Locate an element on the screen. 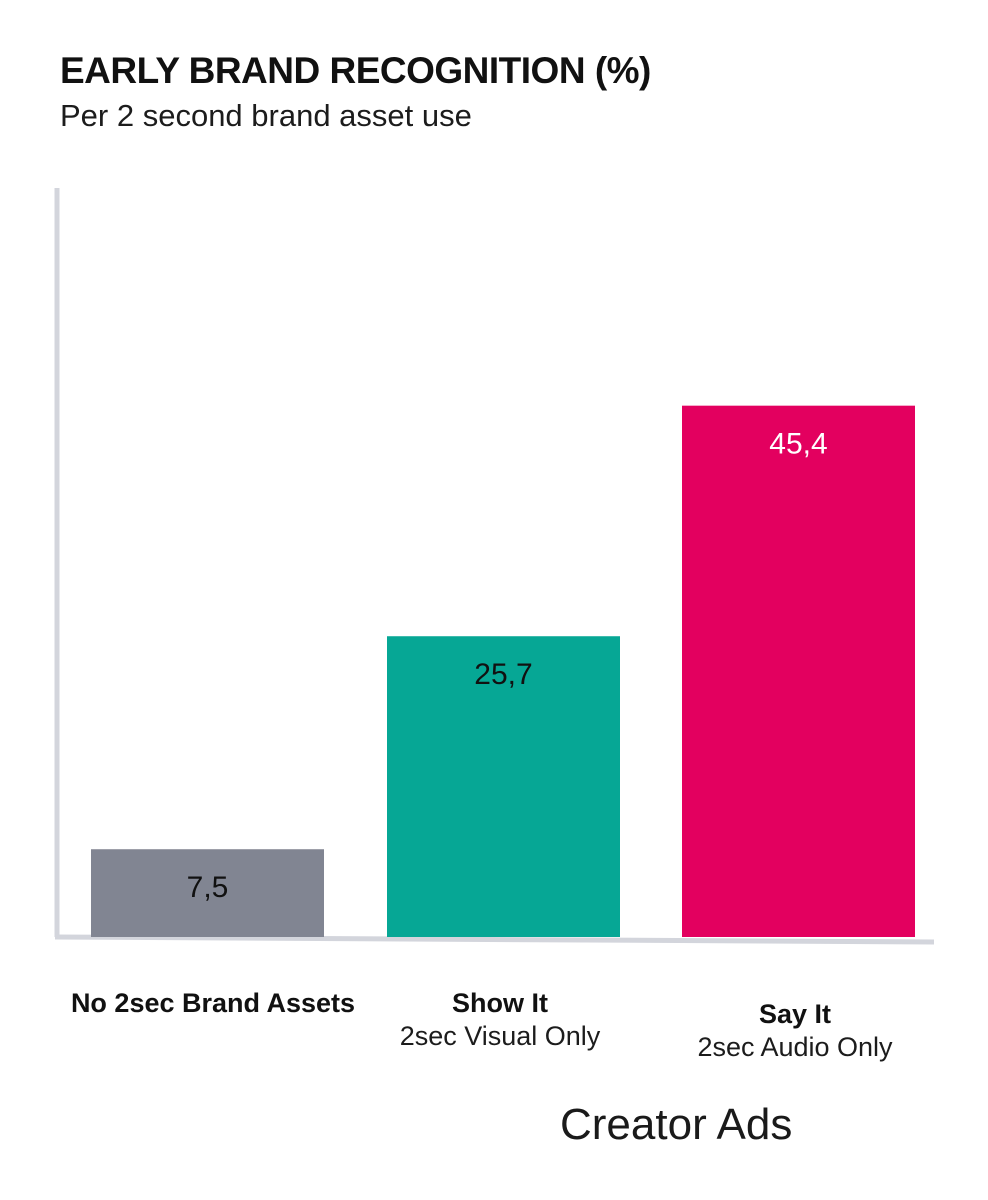  category-label-no-brand-assets: No 2sec Brand Assets is located at coordinates (213, 1003).